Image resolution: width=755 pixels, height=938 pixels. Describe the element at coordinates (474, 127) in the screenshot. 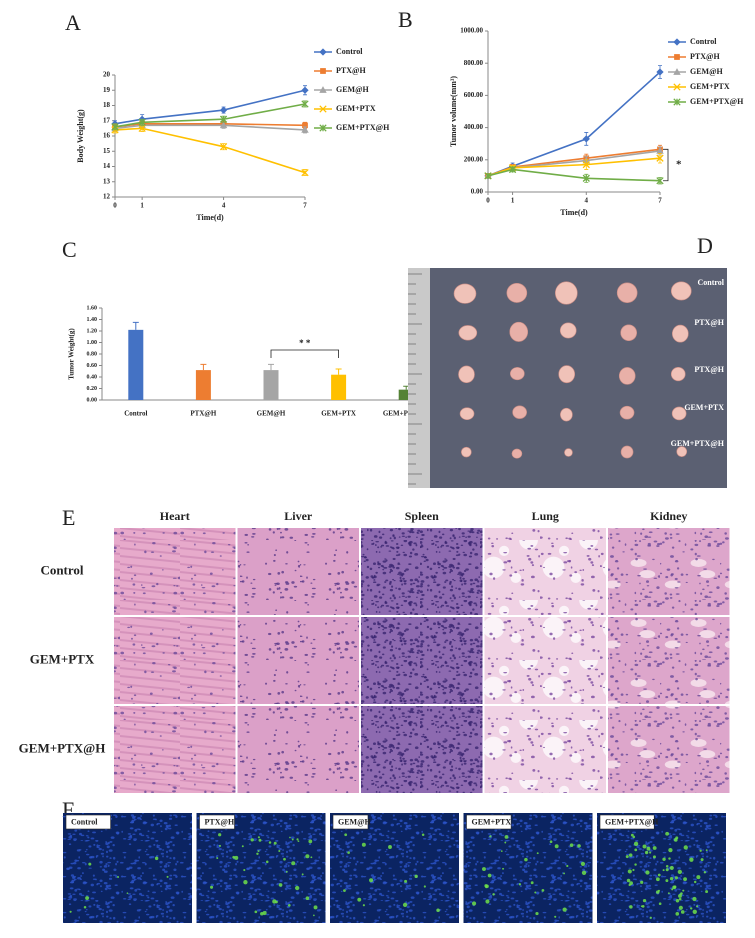

I see `y-tick-label: 400.00` at that location.